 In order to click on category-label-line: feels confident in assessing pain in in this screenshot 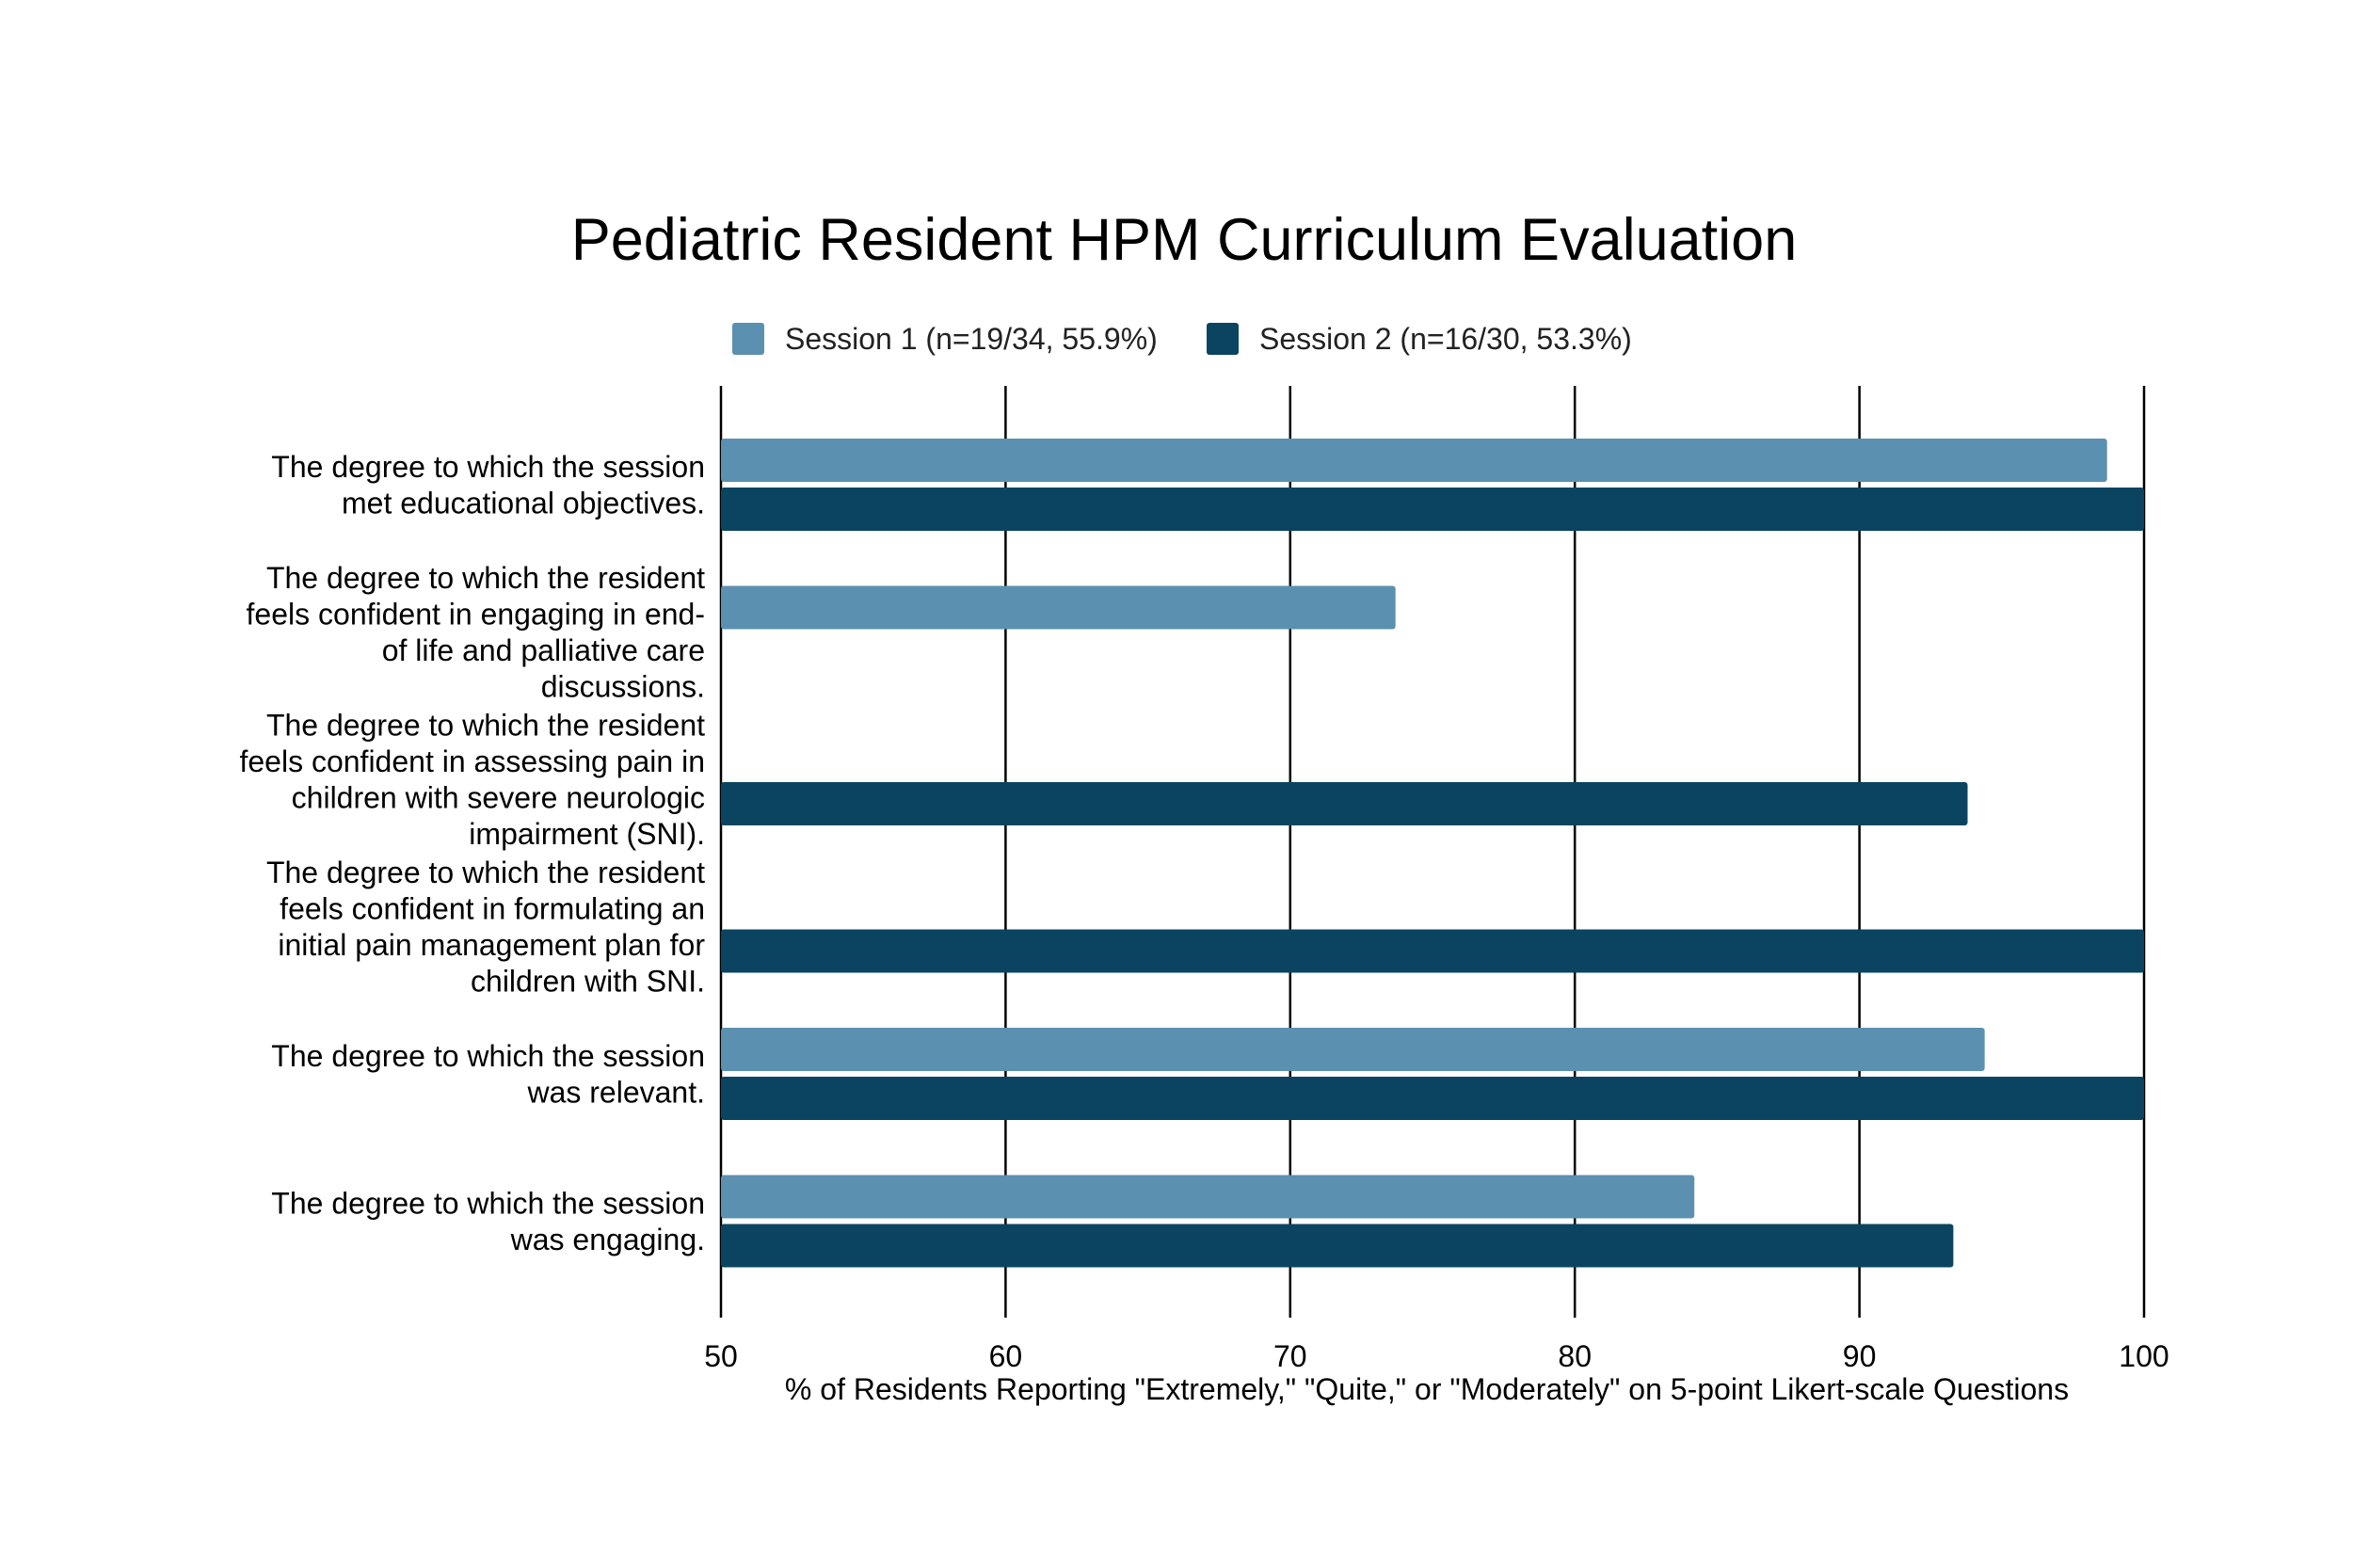, I will do `click(472, 761)`.